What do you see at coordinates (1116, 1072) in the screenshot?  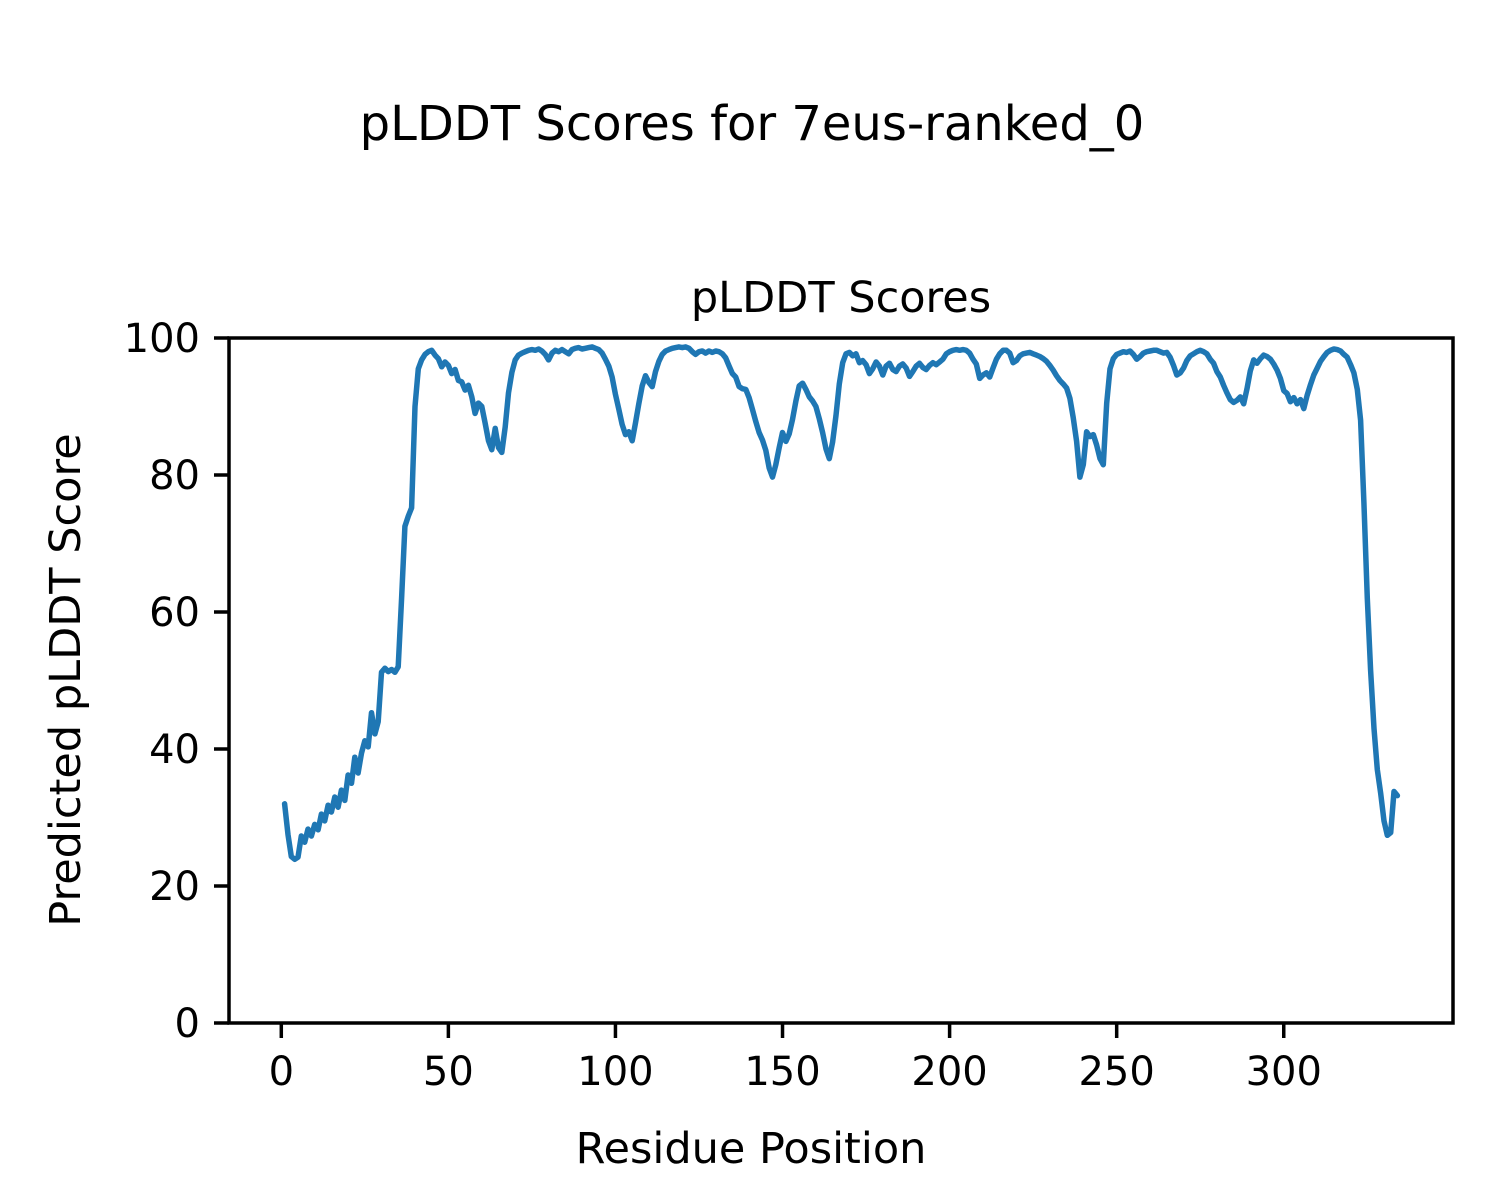 I see `x-tick-label: 250` at bounding box center [1116, 1072].